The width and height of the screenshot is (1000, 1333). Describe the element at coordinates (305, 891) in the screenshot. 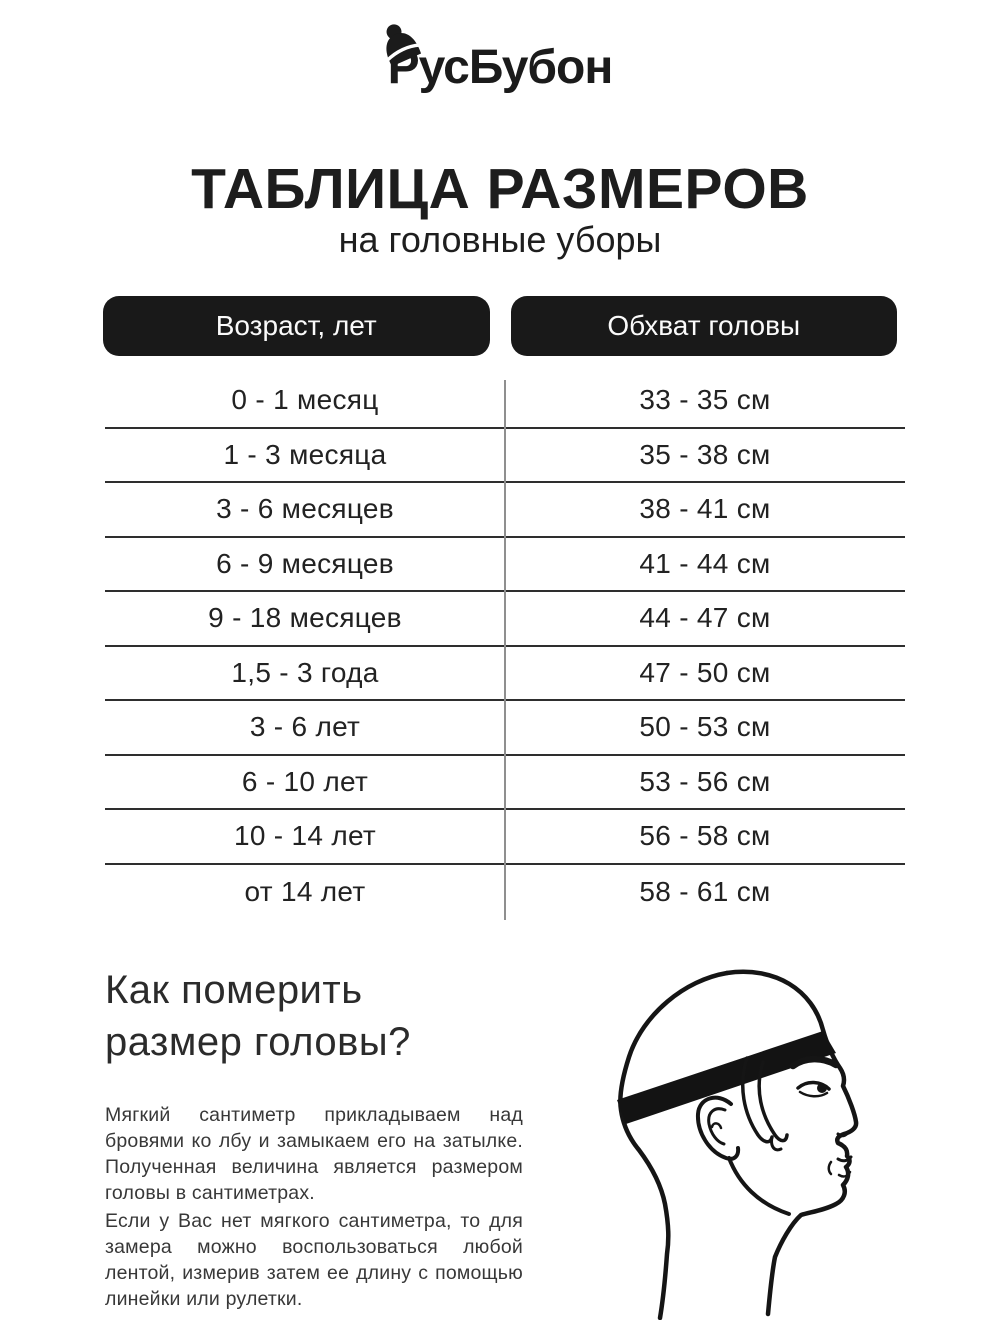

I see `age-cell: от 14 лет` at that location.